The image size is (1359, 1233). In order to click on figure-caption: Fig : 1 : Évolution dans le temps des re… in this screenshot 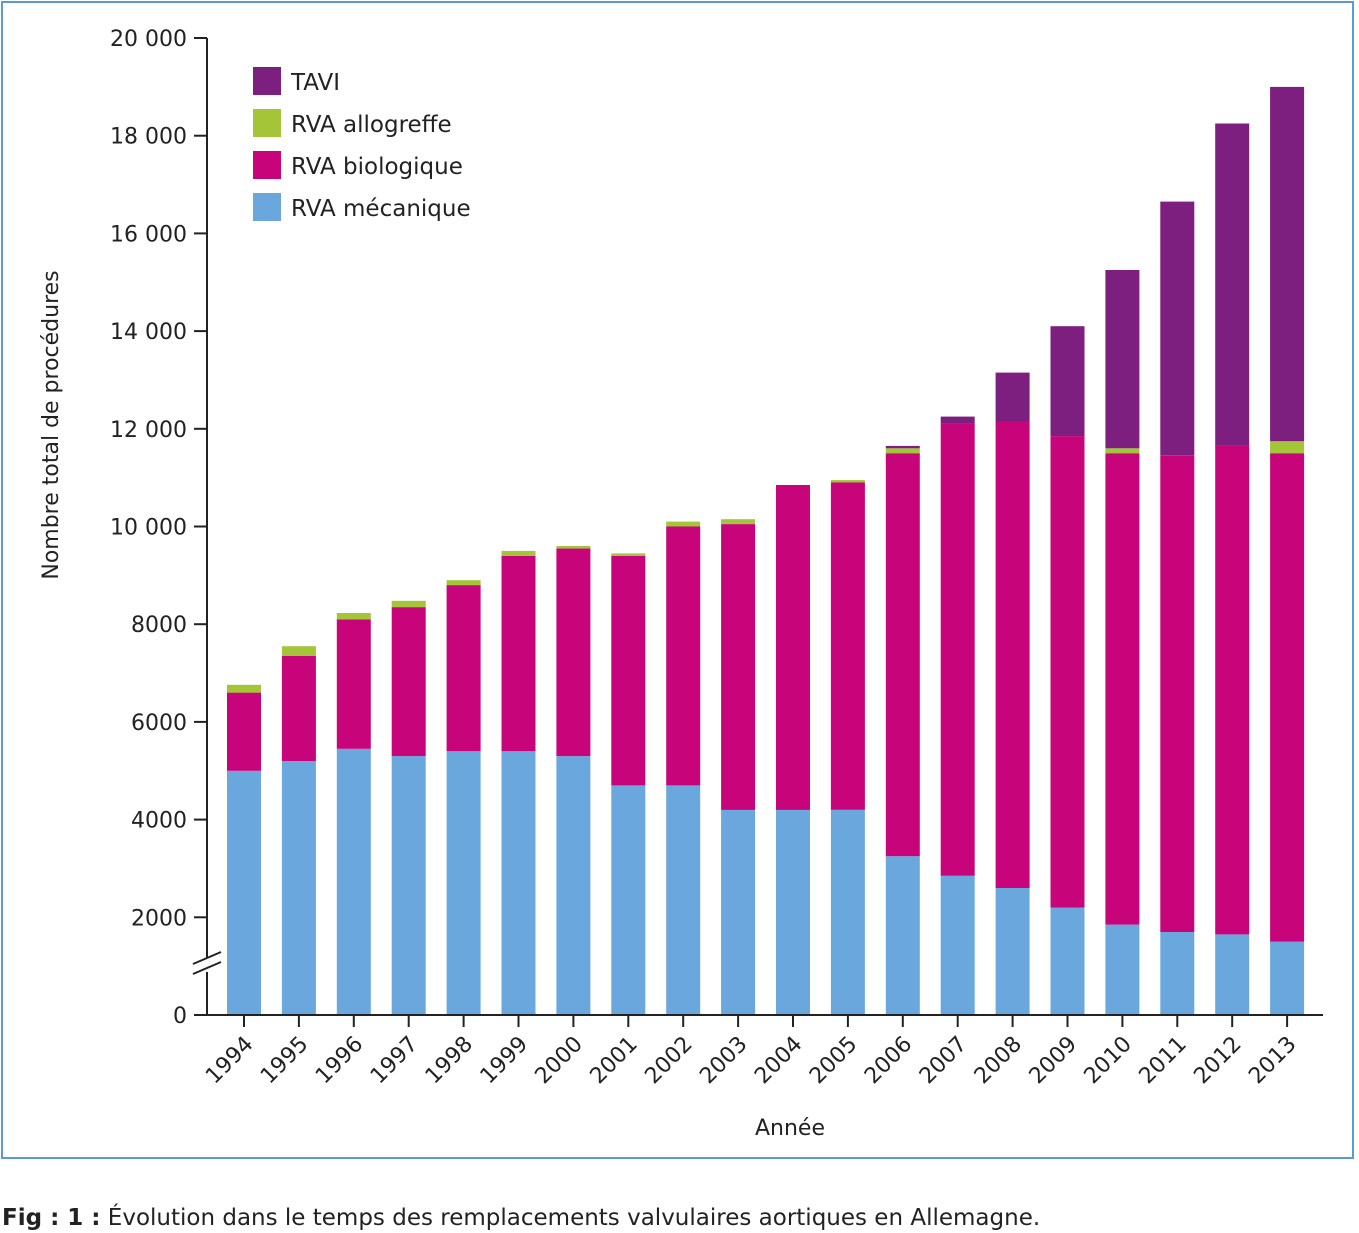, I will do `click(521, 1218)`.